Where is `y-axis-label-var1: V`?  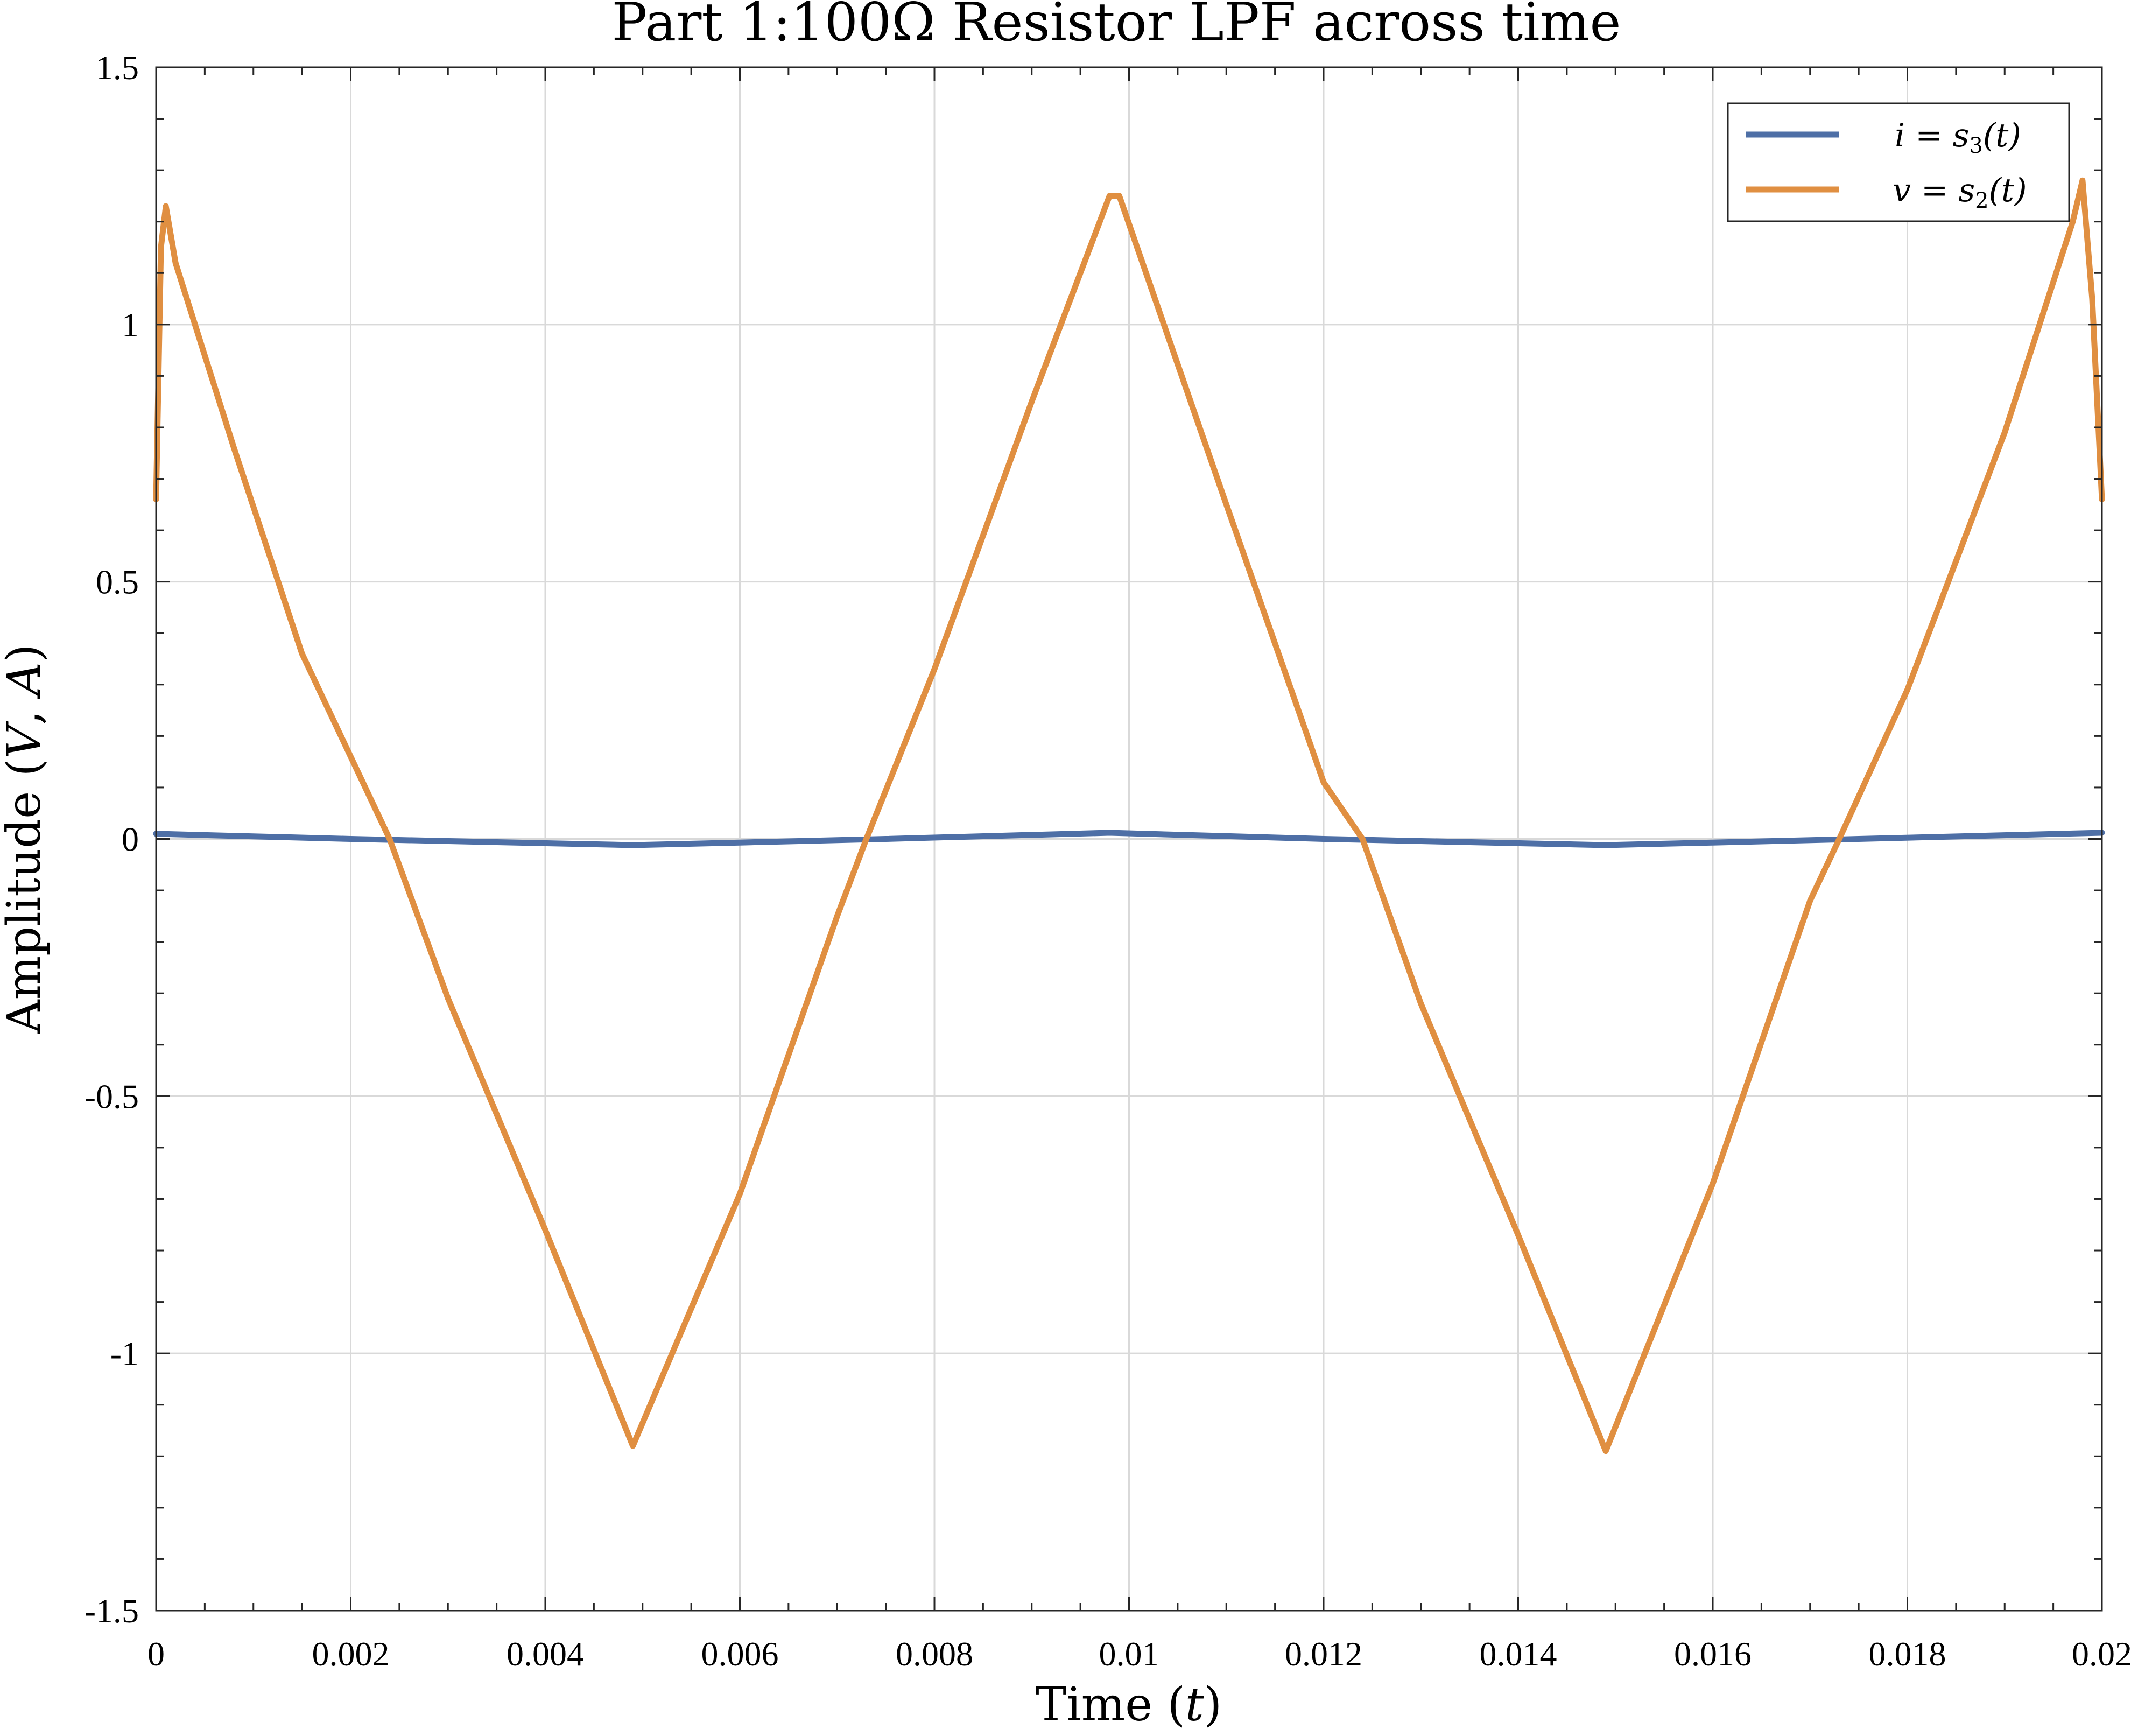
y-axis-label-var1: V is located at coordinates (25, 739).